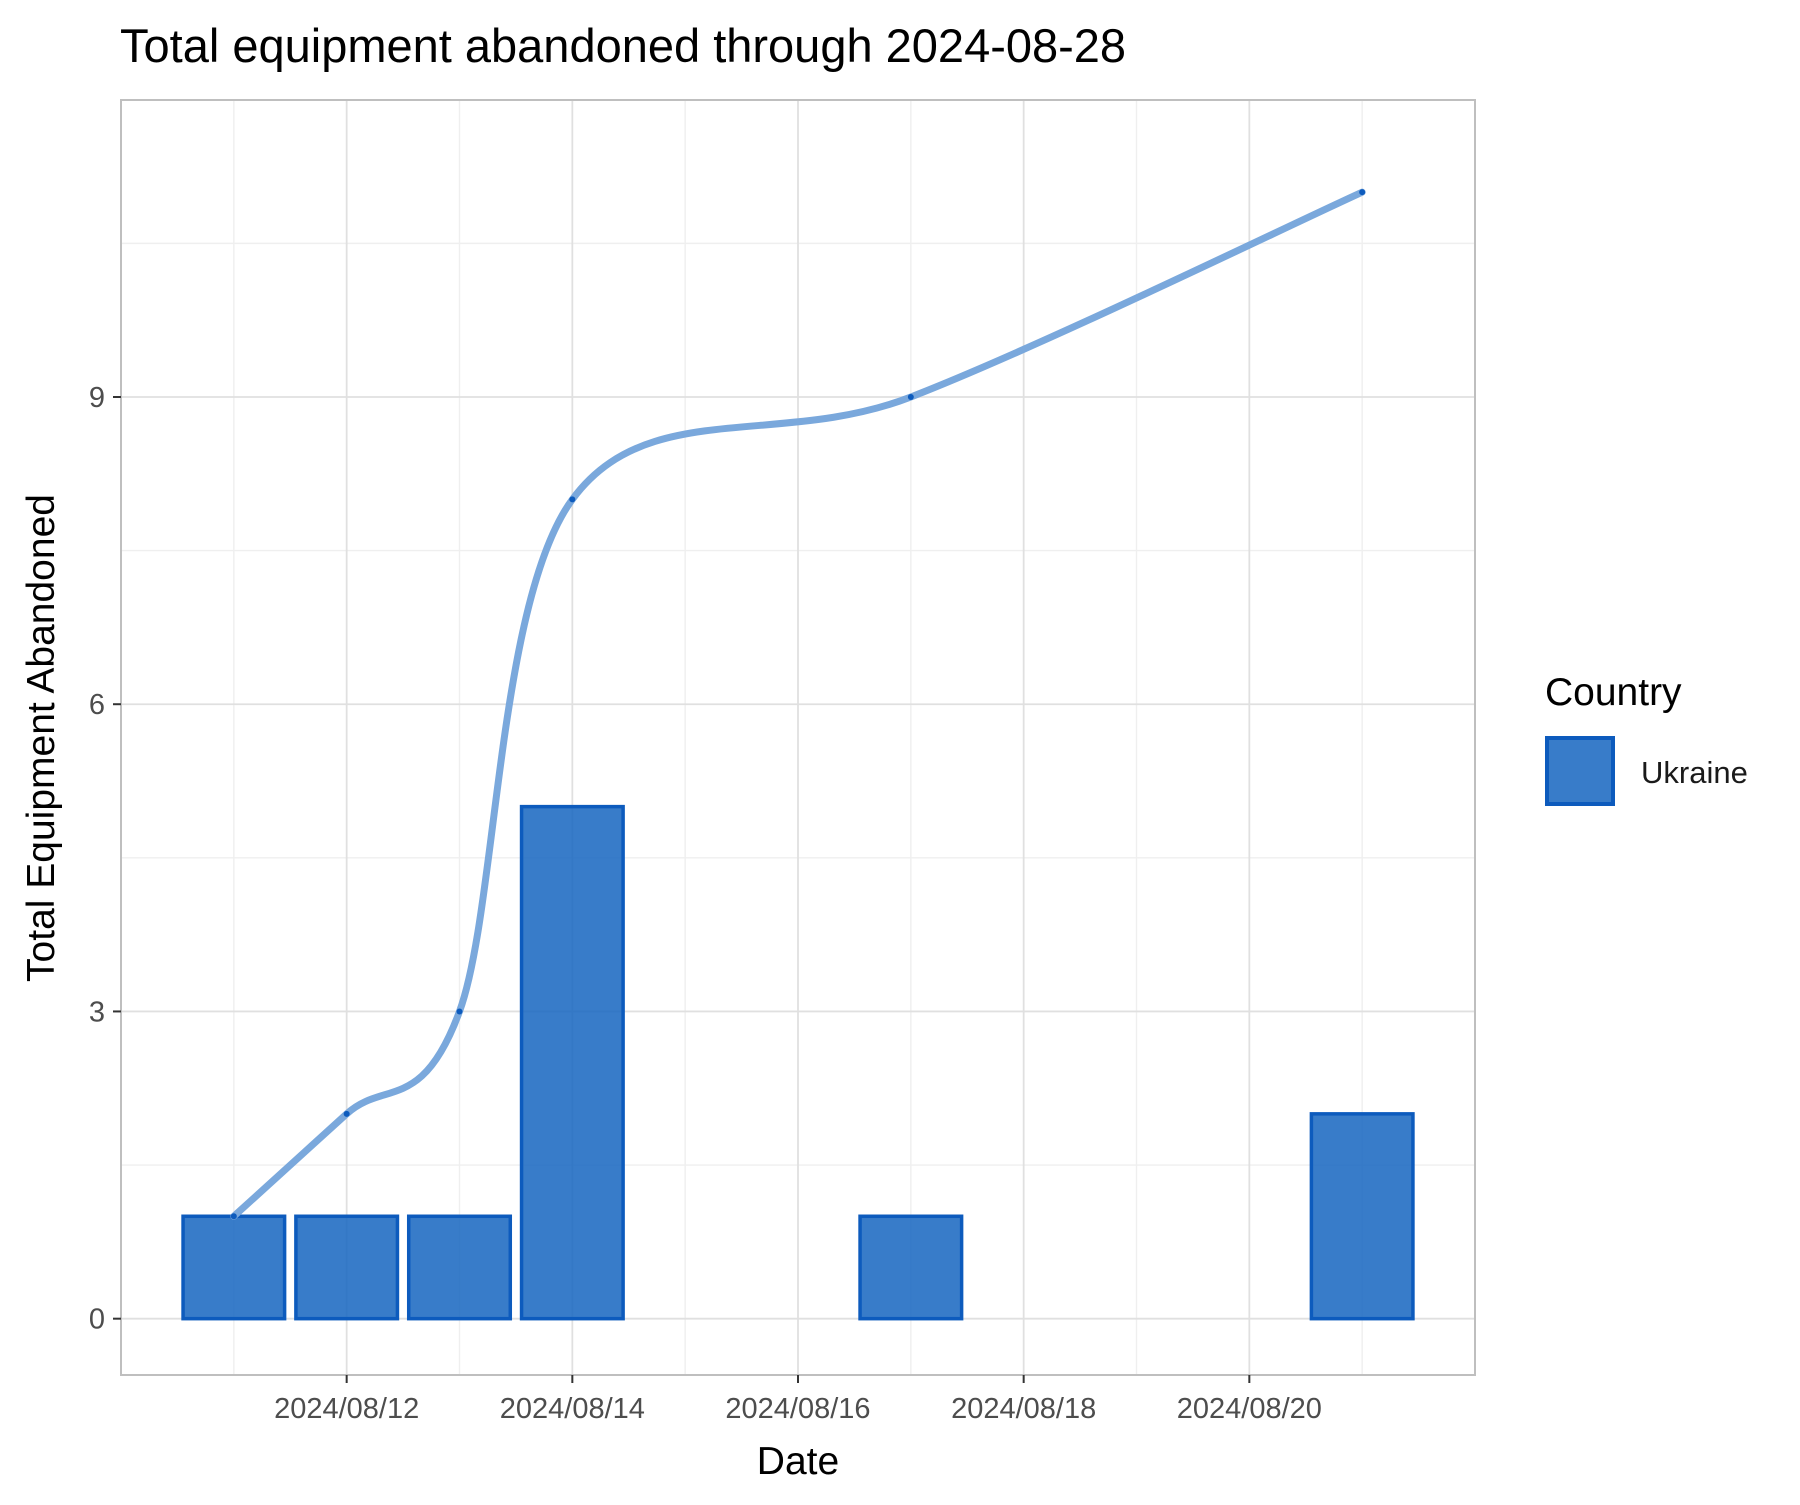  Describe the element at coordinates (346, 1409) in the screenshot. I see `x-tick-label: 2024/08/12` at that location.